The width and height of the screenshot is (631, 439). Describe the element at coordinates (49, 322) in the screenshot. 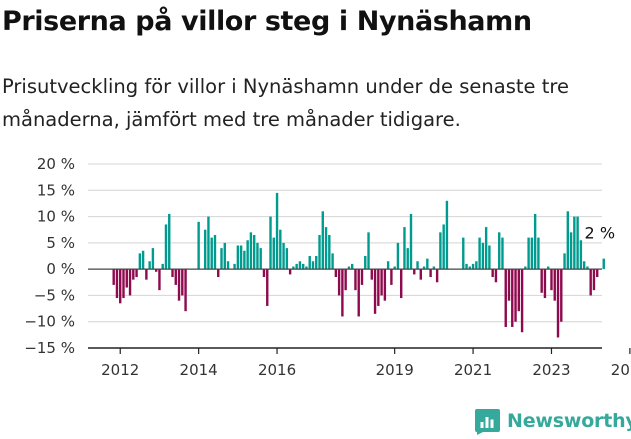

I see `y-tick-label: −10 %` at that location.